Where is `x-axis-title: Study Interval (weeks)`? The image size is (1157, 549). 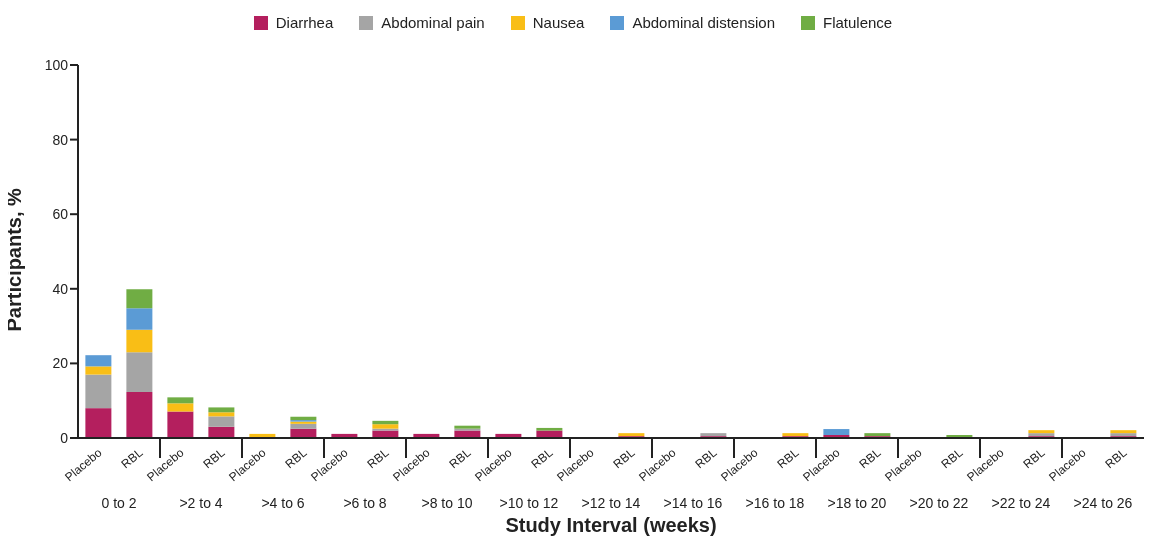
x-axis-title: Study Interval (weeks) is located at coordinates (611, 525).